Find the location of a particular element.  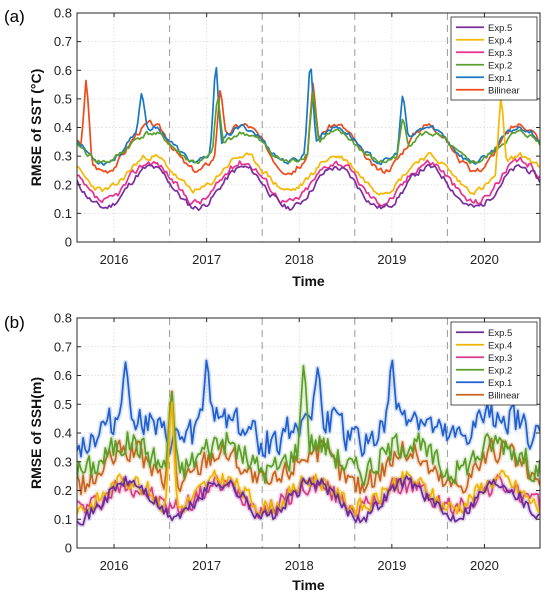

series-line-bilinear is located at coordinates (308, 443).